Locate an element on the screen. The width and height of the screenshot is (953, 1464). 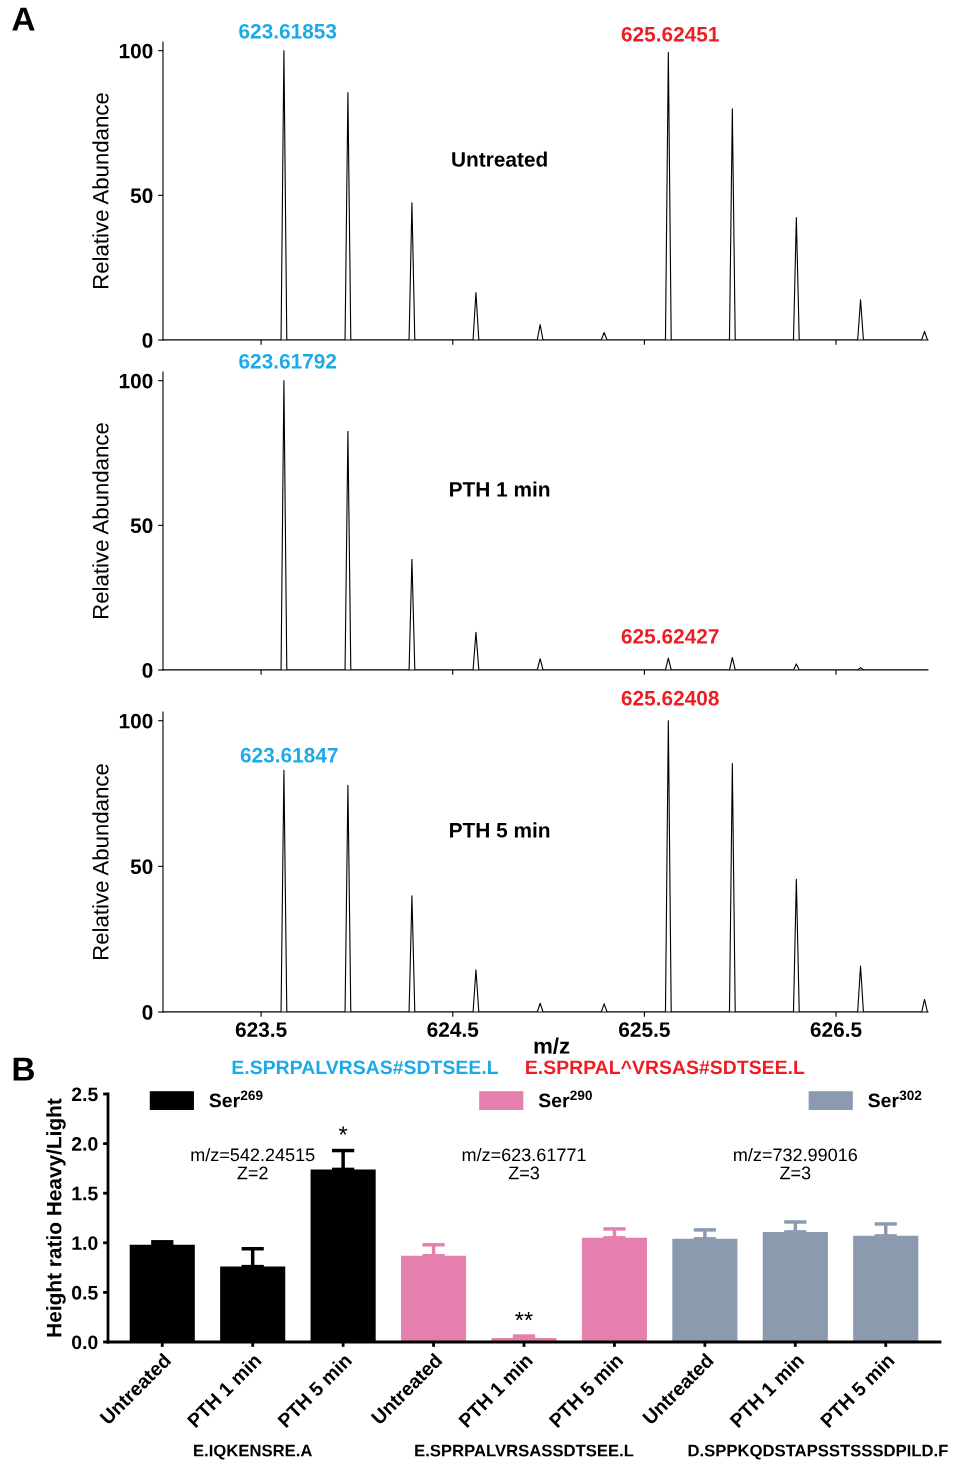
annotation: 625.62427 is located at coordinates (670, 636).